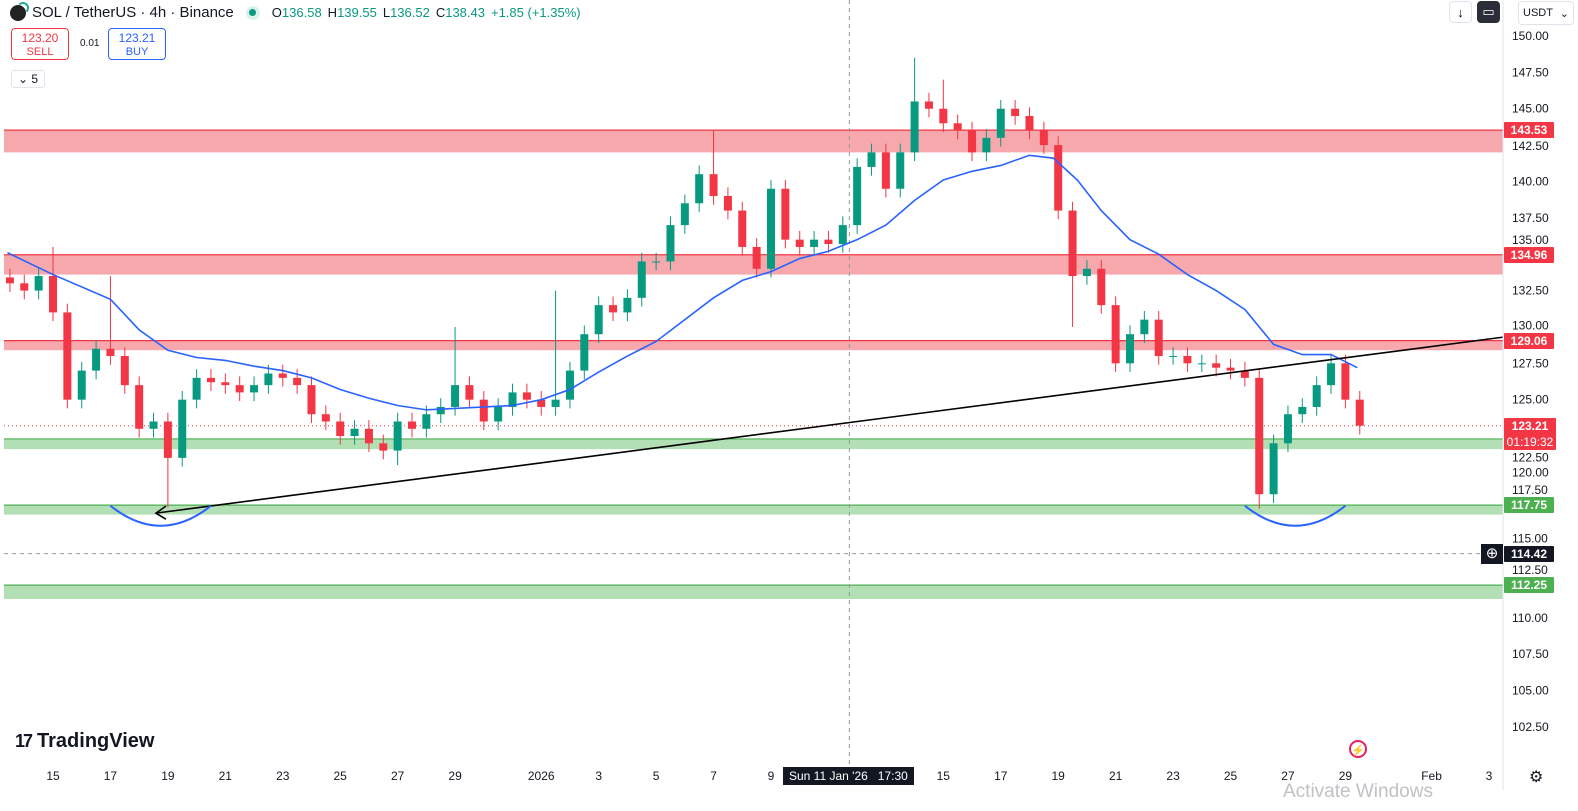  What do you see at coordinates (1530, 363) in the screenshot?
I see `y-tick-label: 127.50` at bounding box center [1530, 363].